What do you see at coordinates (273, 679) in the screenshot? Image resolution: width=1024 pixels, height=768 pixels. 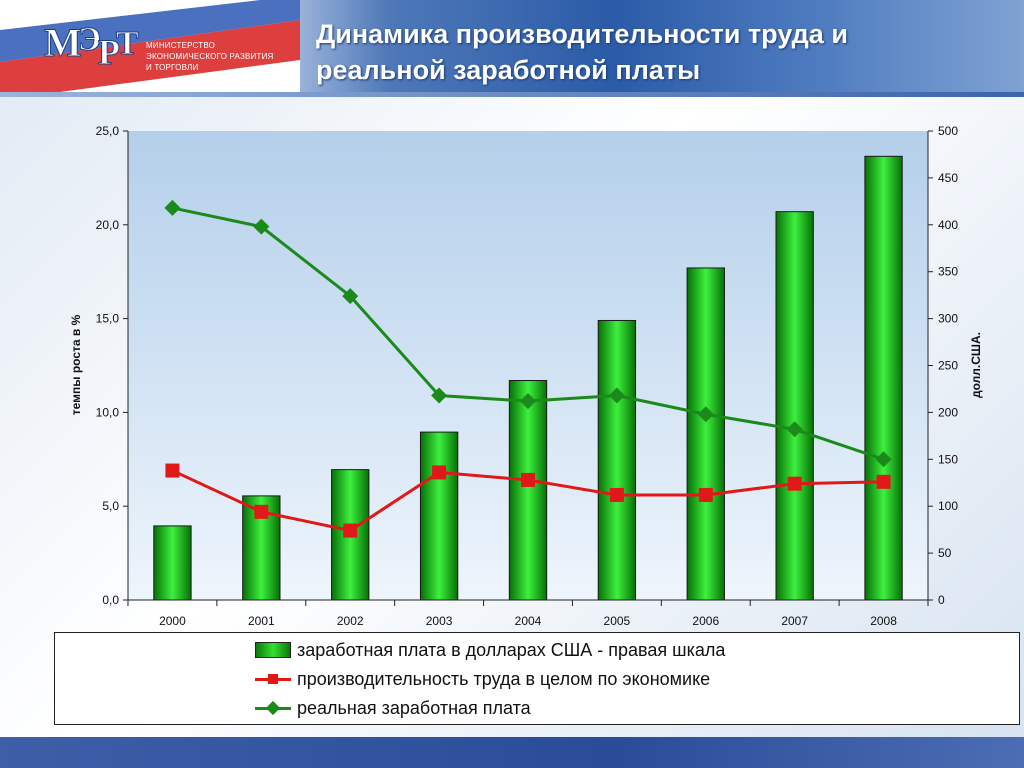 I see `legend-square-marker-swatch` at bounding box center [273, 679].